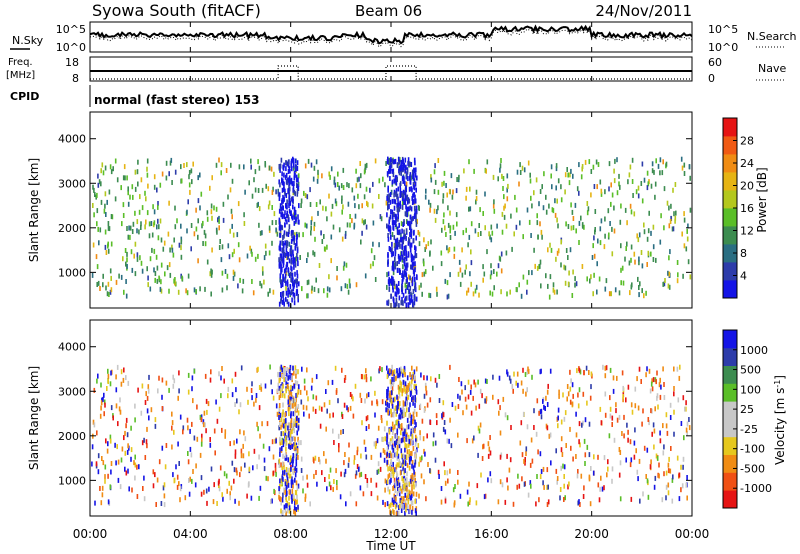 This screenshot has width=800, height=554. What do you see at coordinates (403, 37) in the screenshot?
I see `noise-panel: N.Sky 10^5 10^0 10^5 10^0 N.Search` at bounding box center [403, 37].